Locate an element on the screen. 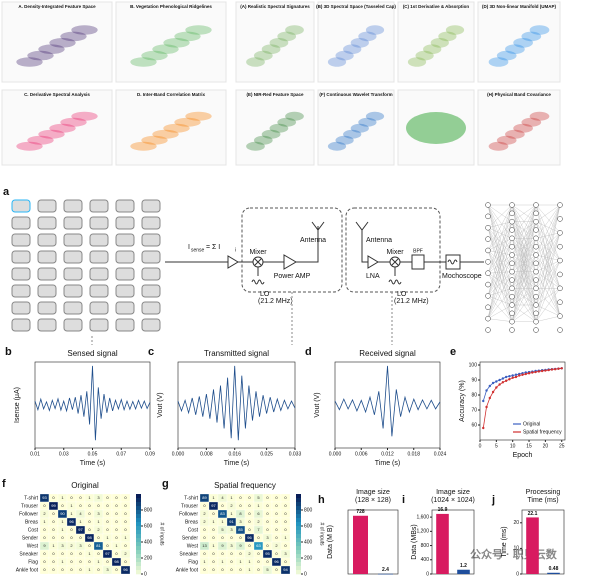 This screenshot has width=605, height=582. x-tick-label: 0 is located at coordinates (480, 446).